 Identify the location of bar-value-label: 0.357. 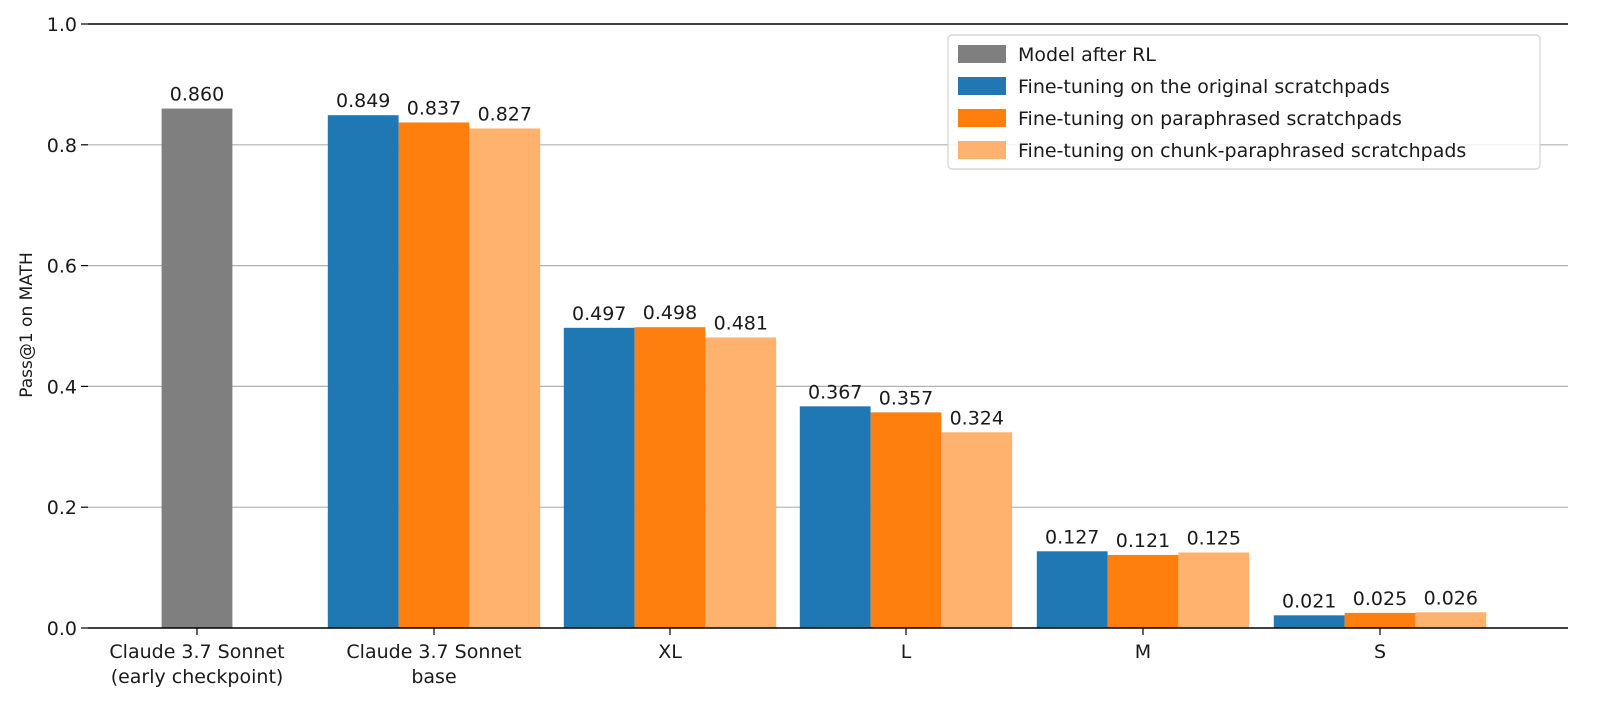
(906, 398).